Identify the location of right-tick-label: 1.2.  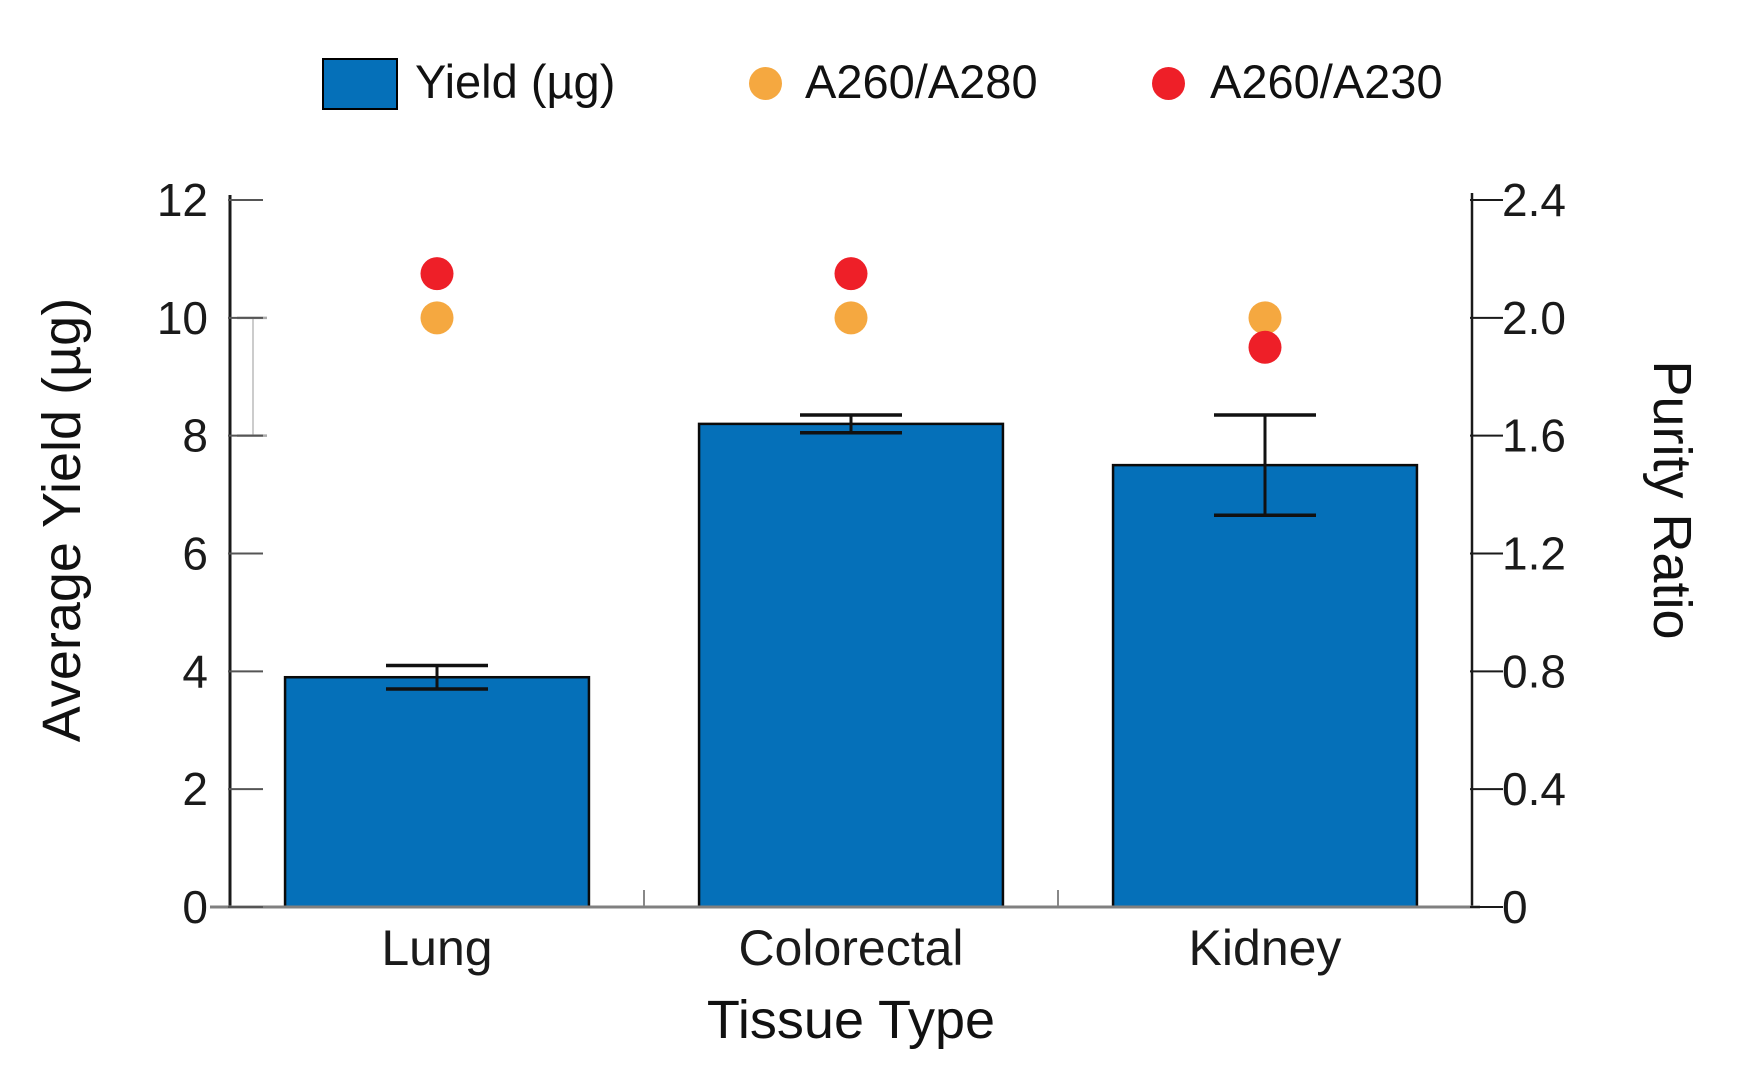
(1534, 554).